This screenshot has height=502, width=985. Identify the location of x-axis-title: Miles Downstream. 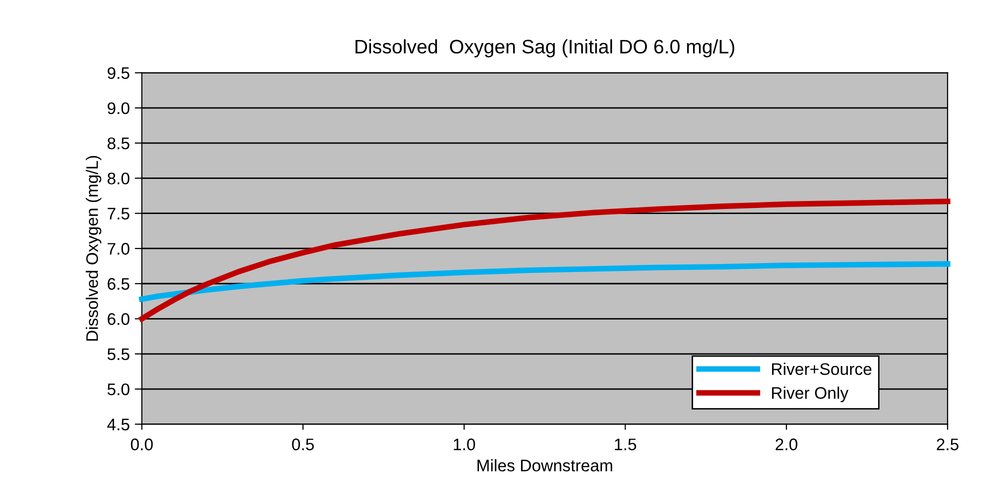
(545, 465).